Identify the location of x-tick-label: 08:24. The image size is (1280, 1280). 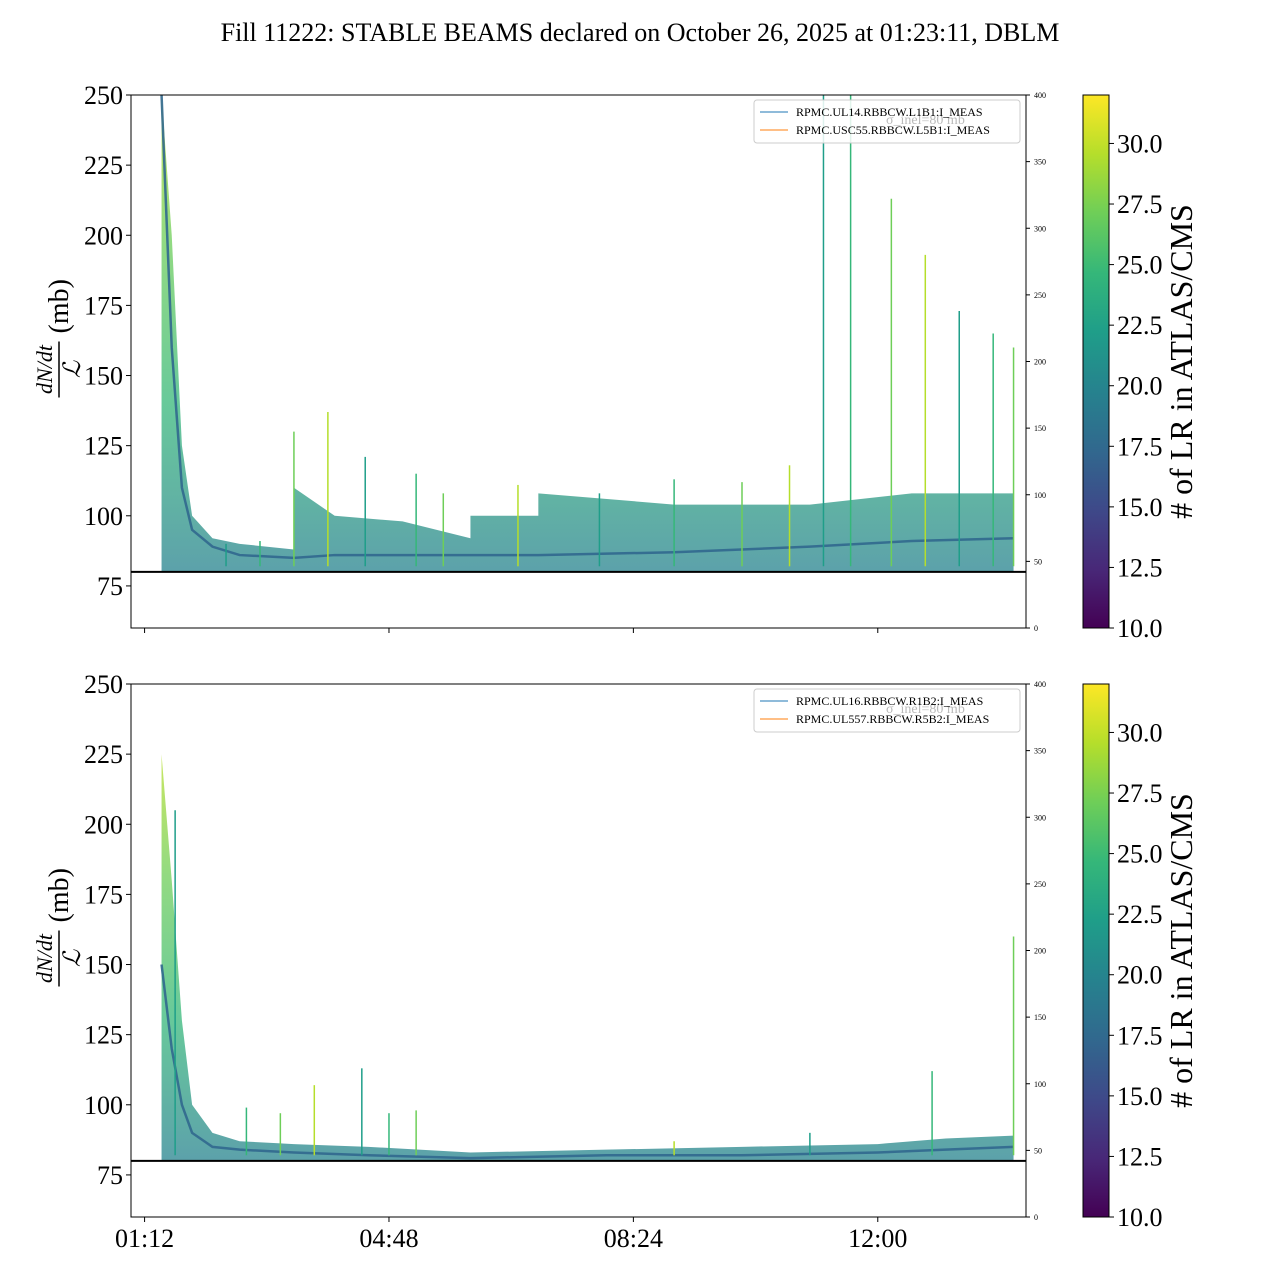
(633, 1238).